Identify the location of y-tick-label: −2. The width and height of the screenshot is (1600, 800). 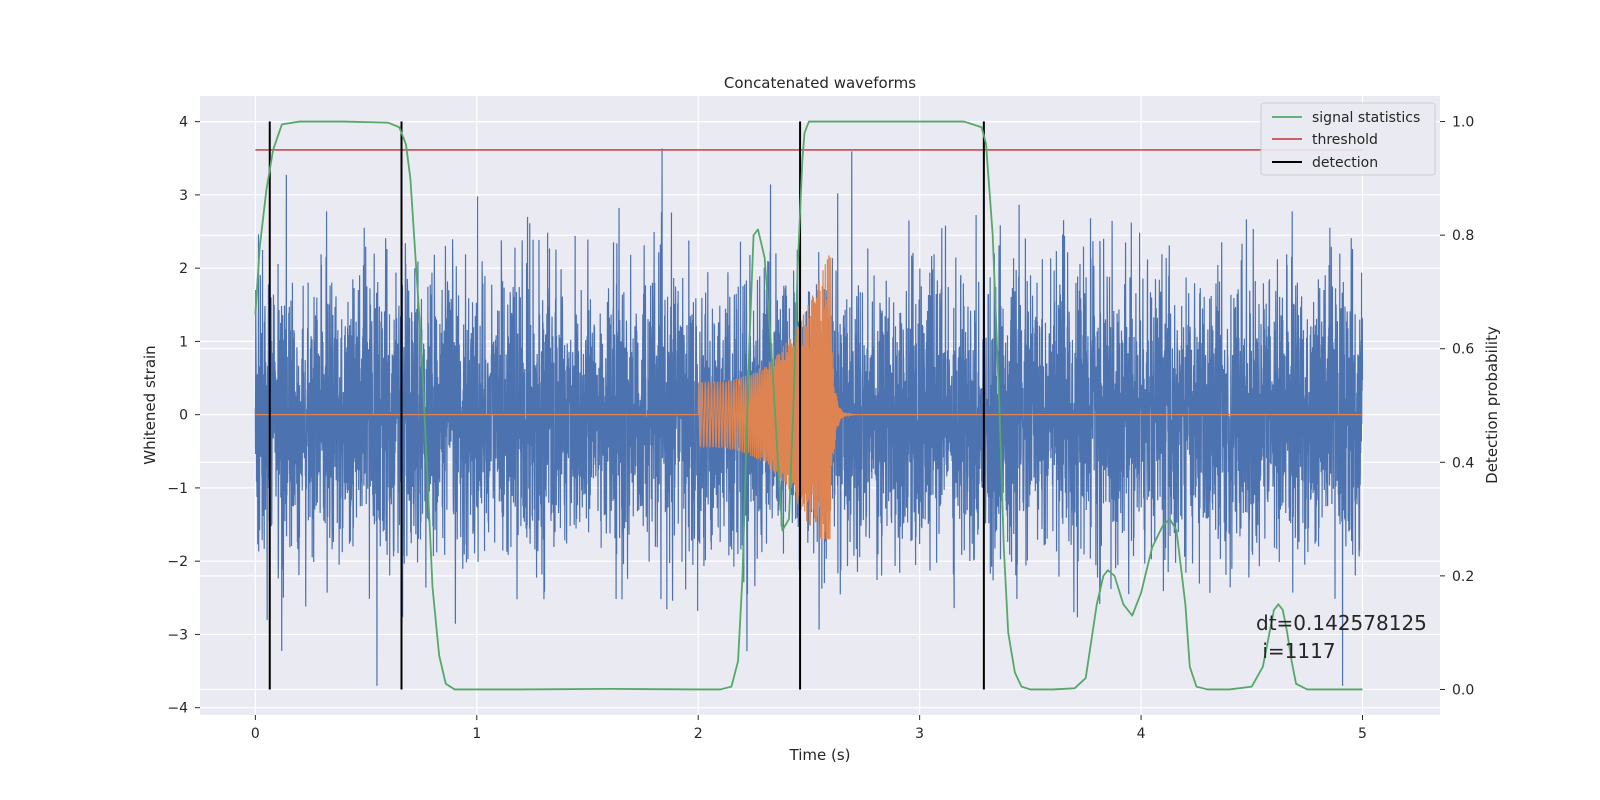
(177, 562).